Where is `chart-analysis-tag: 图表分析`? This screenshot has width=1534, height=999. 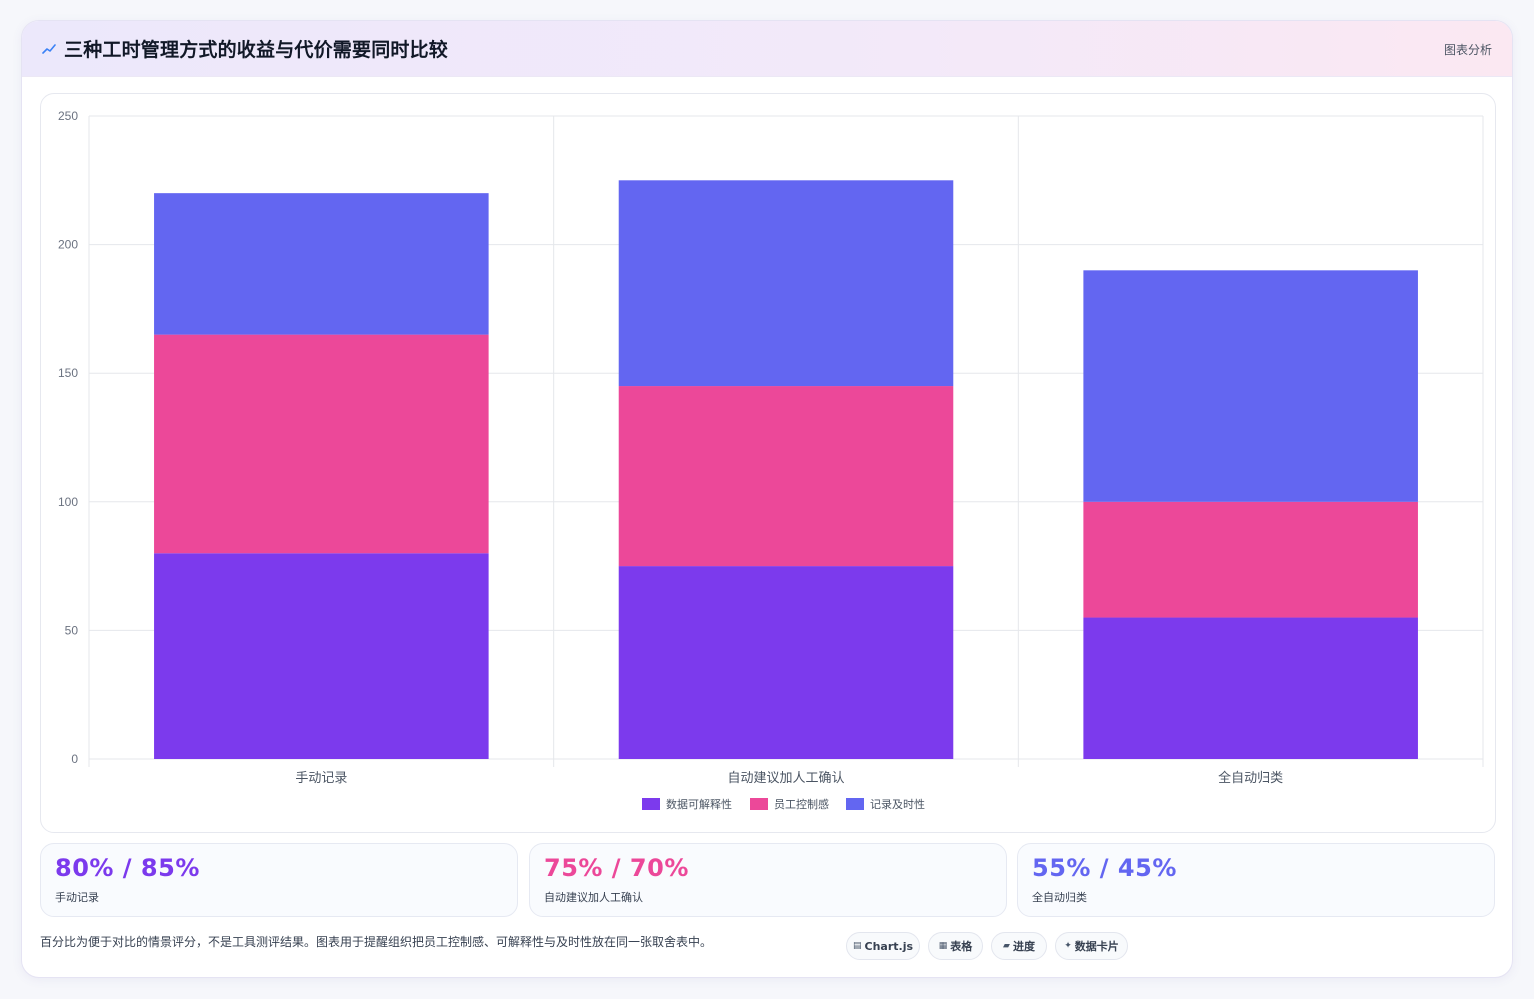
chart-analysis-tag: 图表分析 is located at coordinates (1467, 50).